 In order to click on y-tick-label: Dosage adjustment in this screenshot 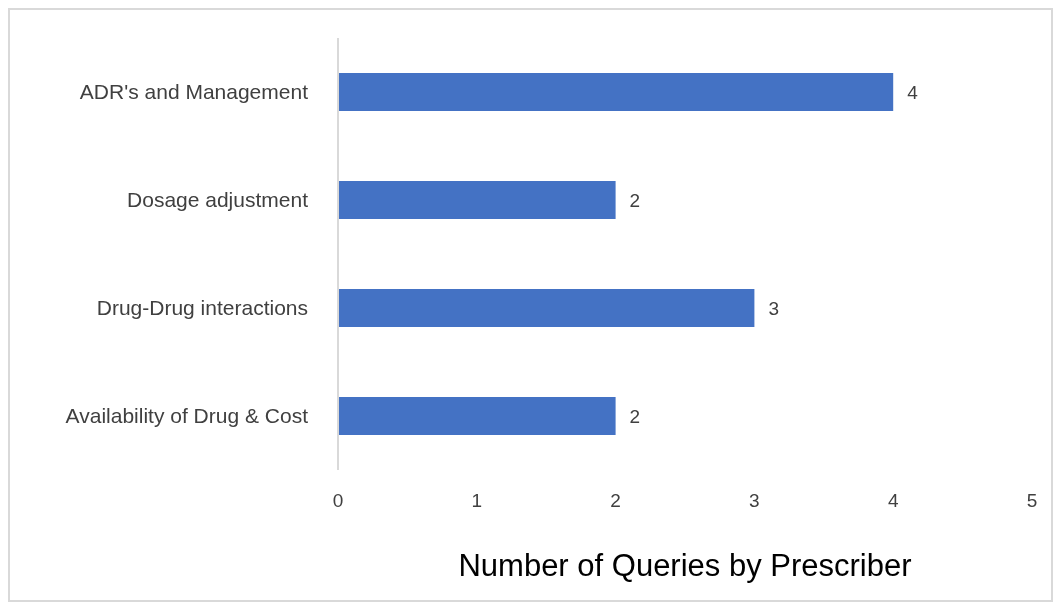, I will do `click(218, 200)`.